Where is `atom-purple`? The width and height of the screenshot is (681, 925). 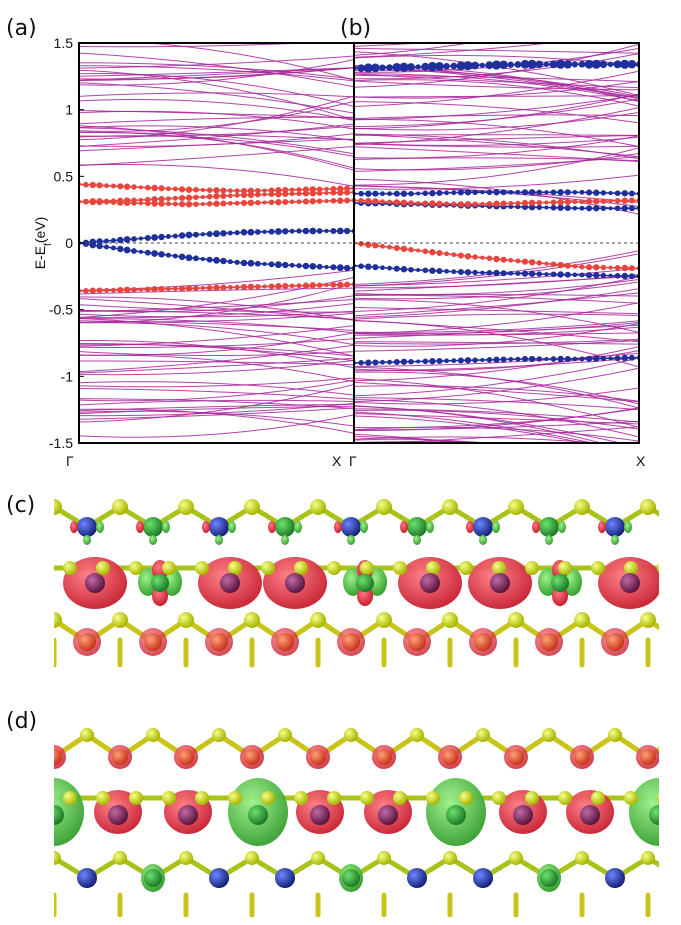
atom-purple is located at coordinates (95, 583).